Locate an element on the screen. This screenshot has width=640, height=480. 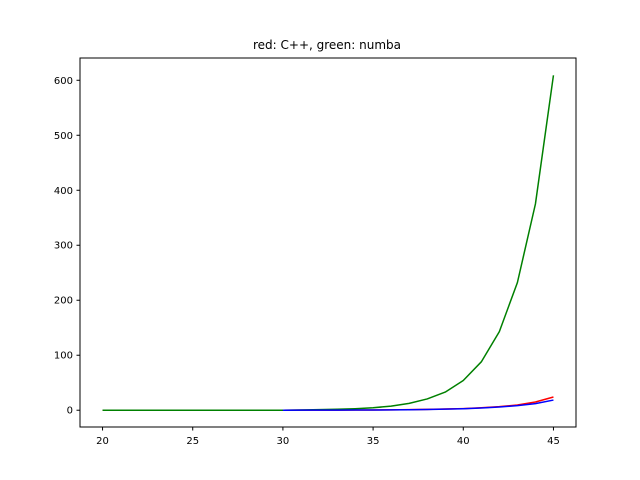
chart-title: red: C++, green: numba is located at coordinates (327, 45).